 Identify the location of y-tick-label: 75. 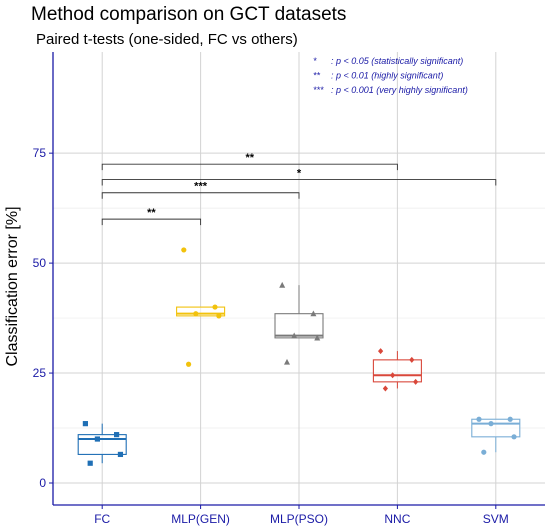
(40, 153).